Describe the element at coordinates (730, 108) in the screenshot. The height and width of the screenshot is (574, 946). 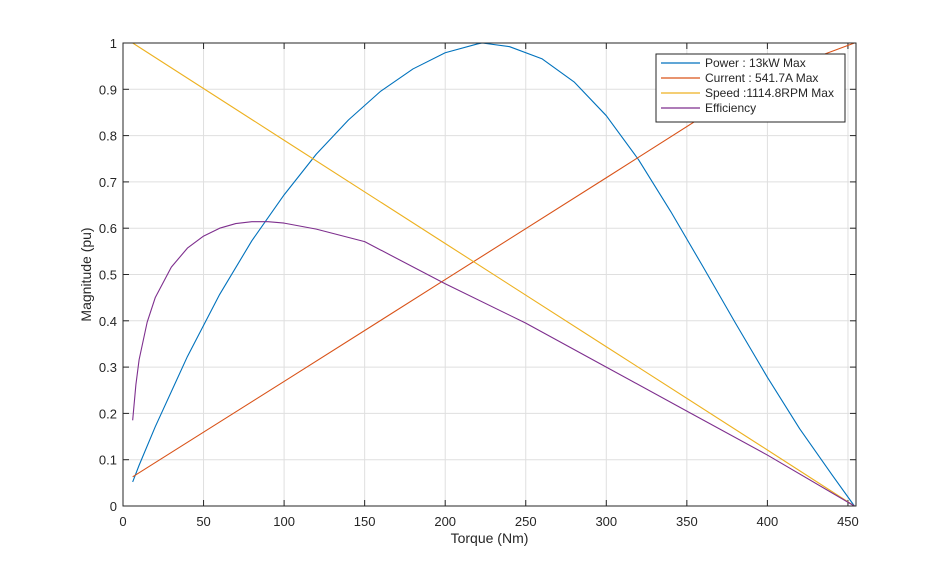
I see `legend-label-efficiency: Efficiency` at that location.